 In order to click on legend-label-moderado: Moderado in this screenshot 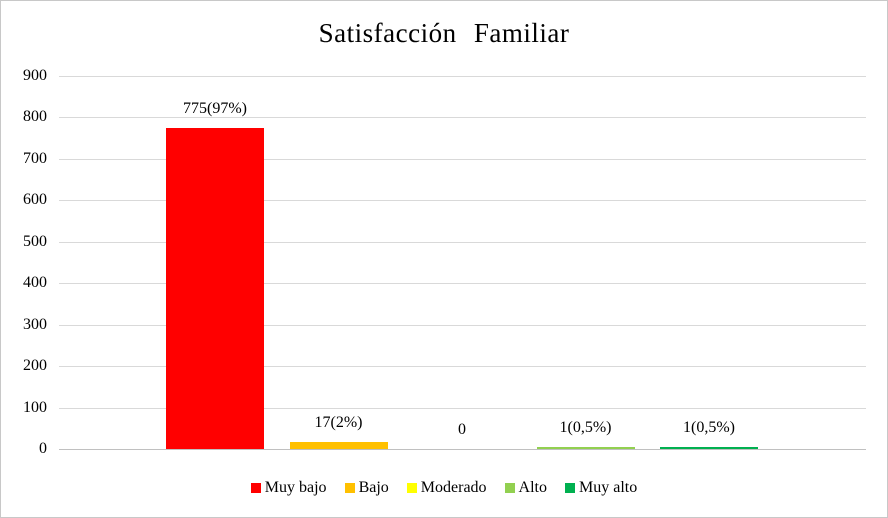, I will do `click(453, 487)`.